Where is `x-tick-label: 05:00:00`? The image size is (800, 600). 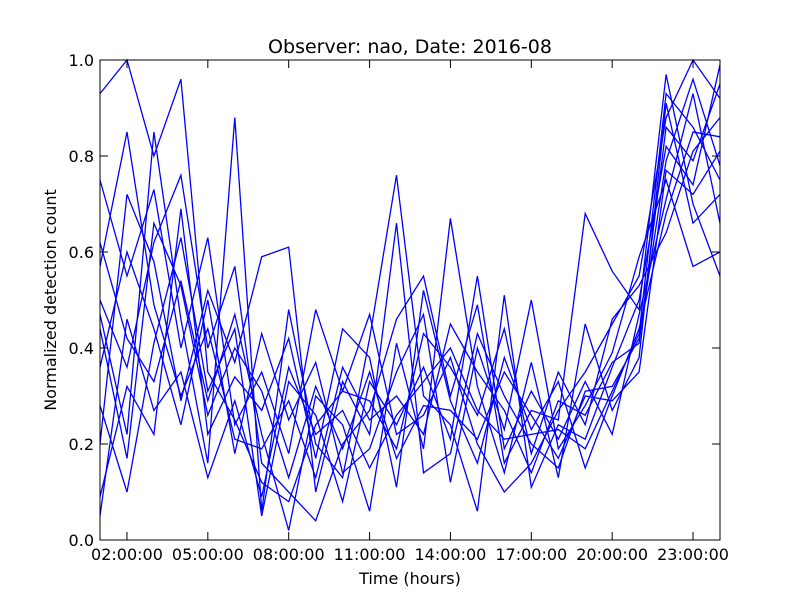 x-tick-label: 05:00:00 is located at coordinates (208, 554).